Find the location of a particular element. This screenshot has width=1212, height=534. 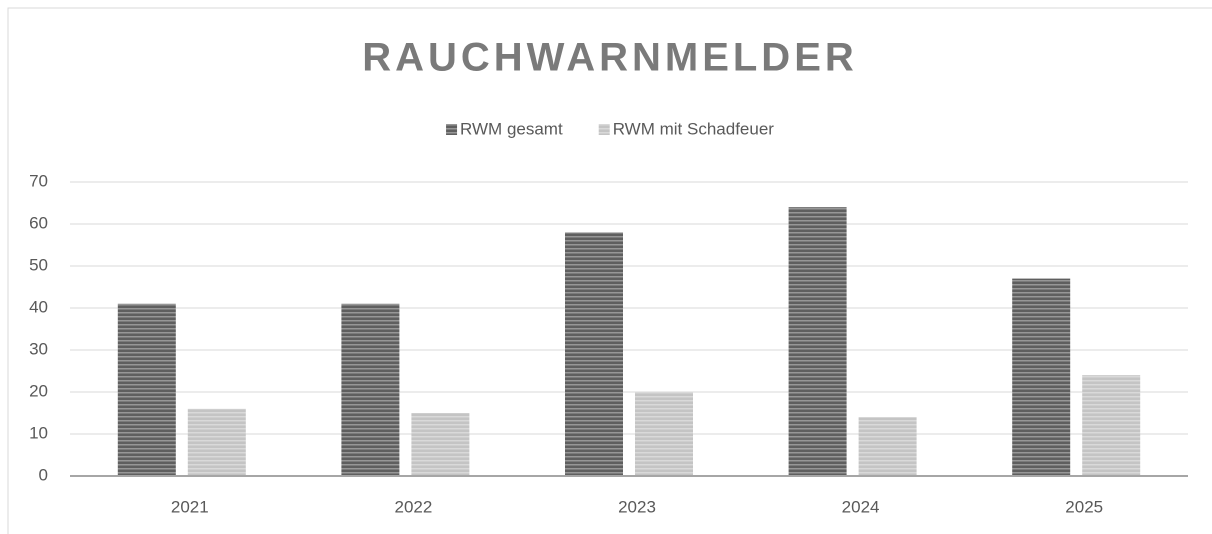

chart-title: RAUCHWARNMELDER is located at coordinates (610, 58).